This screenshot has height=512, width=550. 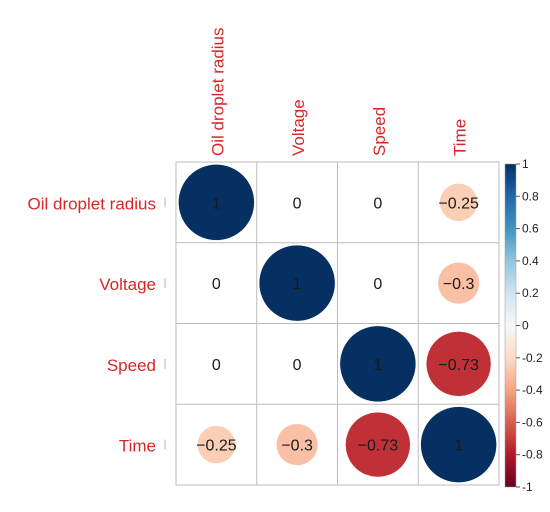 I want to click on column-label: Oil droplet radius, so click(x=217, y=91).